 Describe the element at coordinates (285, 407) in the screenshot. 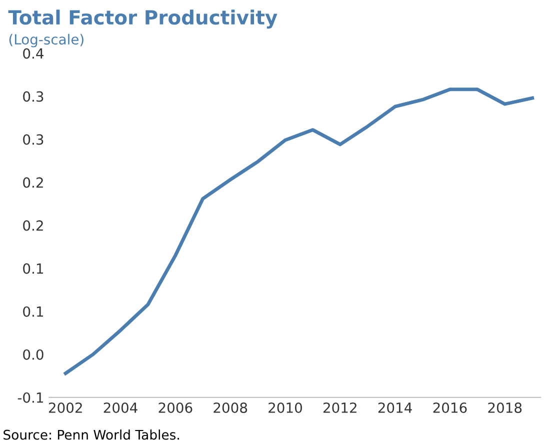

I see `x-tick-label: 2010` at that location.